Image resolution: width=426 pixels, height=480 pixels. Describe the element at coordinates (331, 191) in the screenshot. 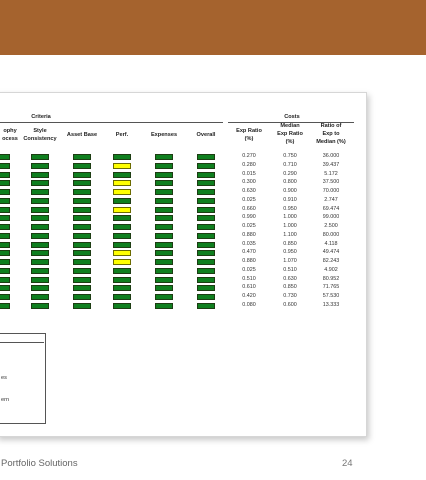

I see `ratio-cell: 70.000` at that location.